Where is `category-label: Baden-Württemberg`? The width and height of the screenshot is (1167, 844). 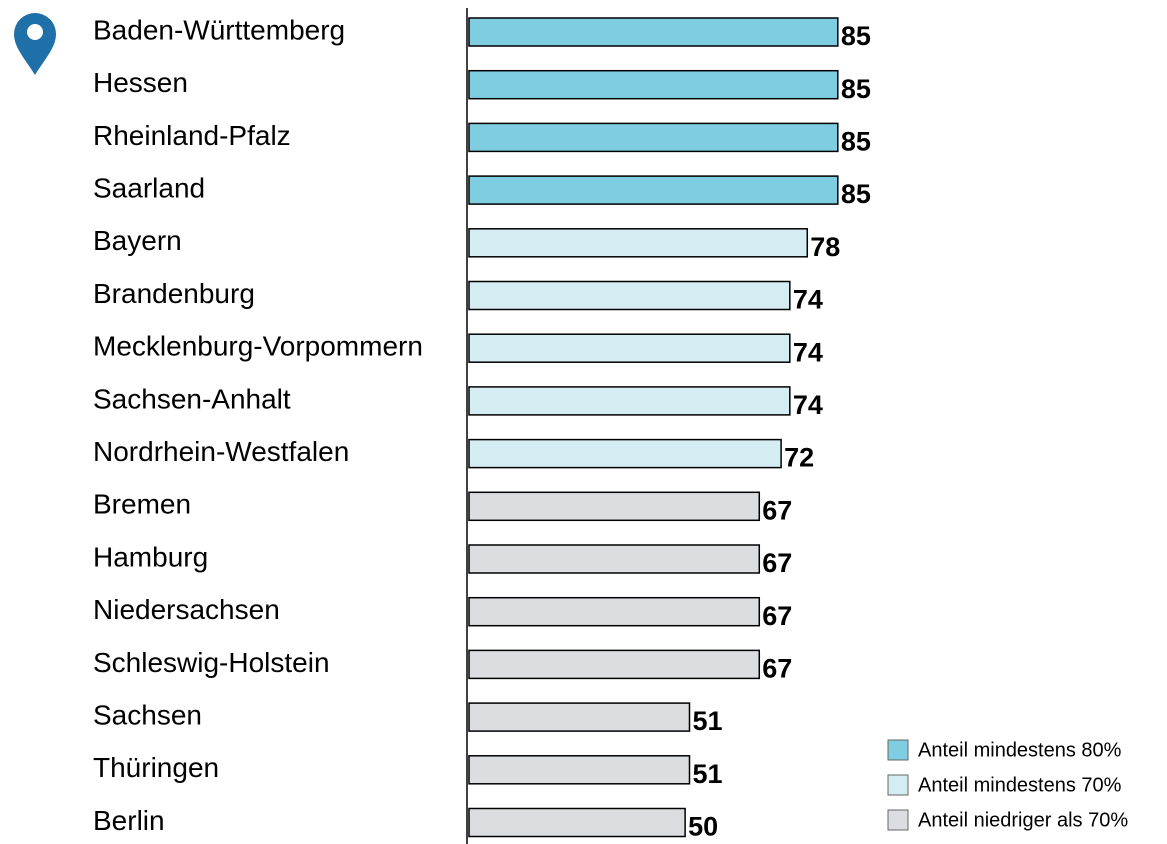 category-label: Baden-Württemberg is located at coordinates (219, 29).